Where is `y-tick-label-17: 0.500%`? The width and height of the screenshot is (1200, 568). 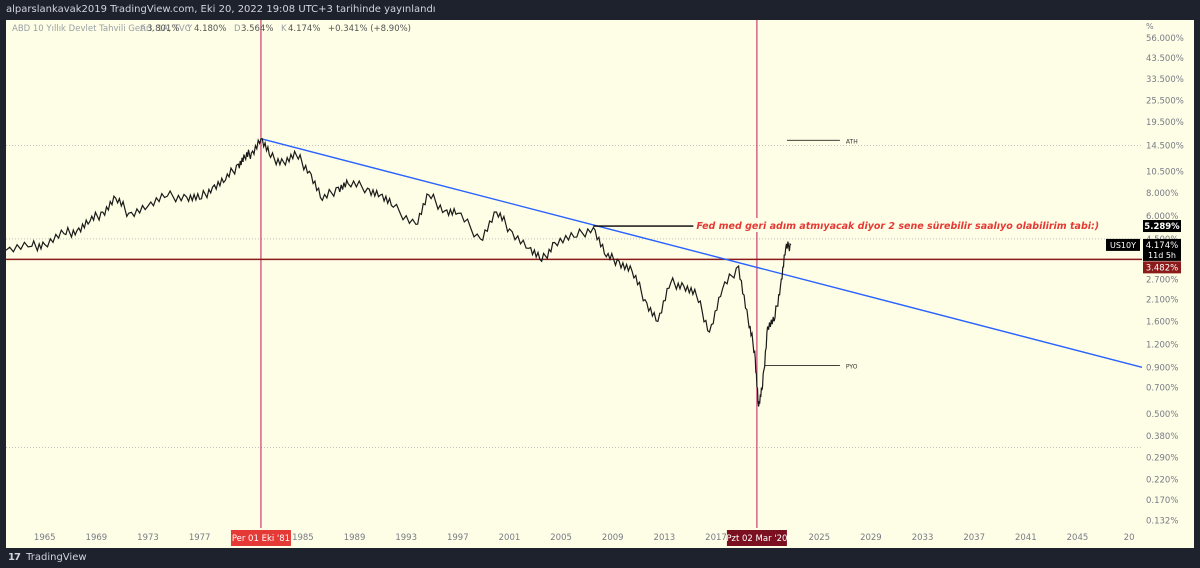
y-tick-label-17: 0.500% is located at coordinates (1162, 415).